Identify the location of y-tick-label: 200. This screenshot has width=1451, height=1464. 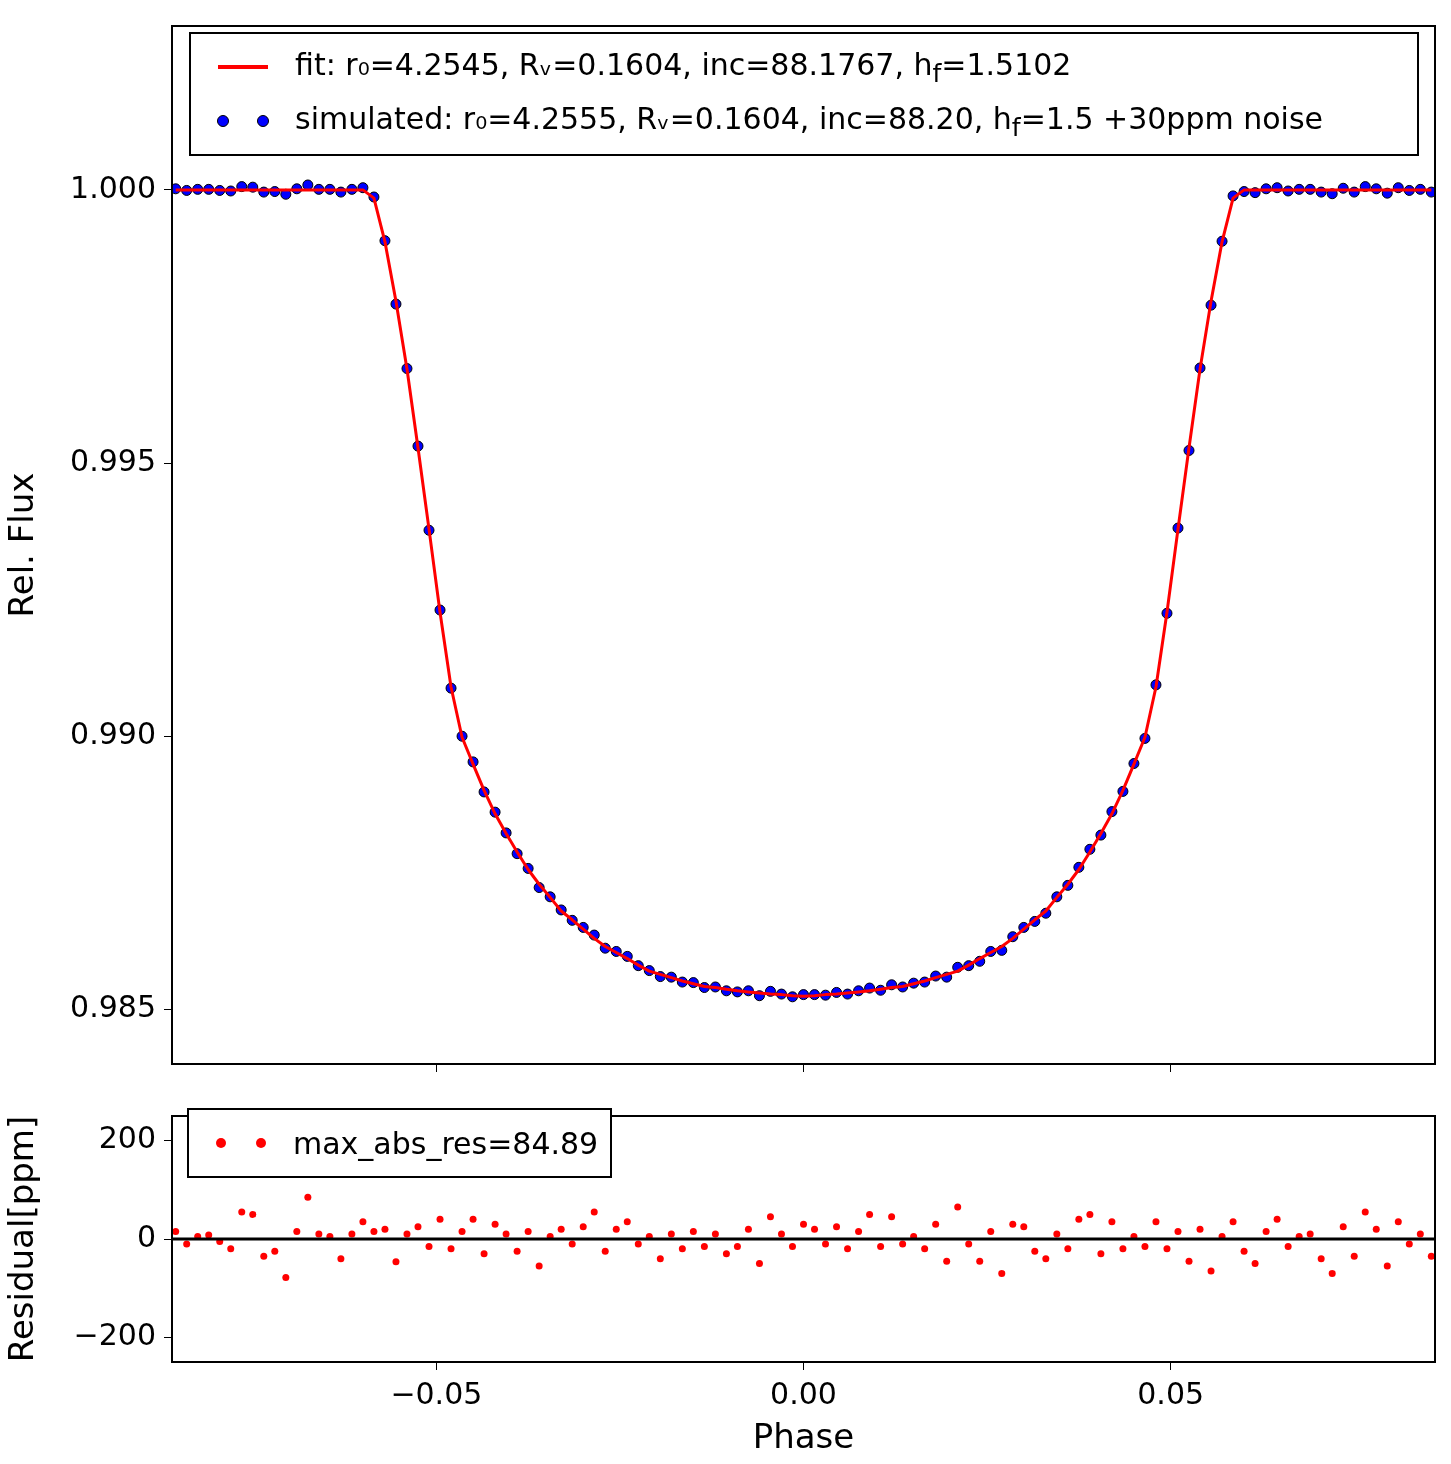
(127, 1138).